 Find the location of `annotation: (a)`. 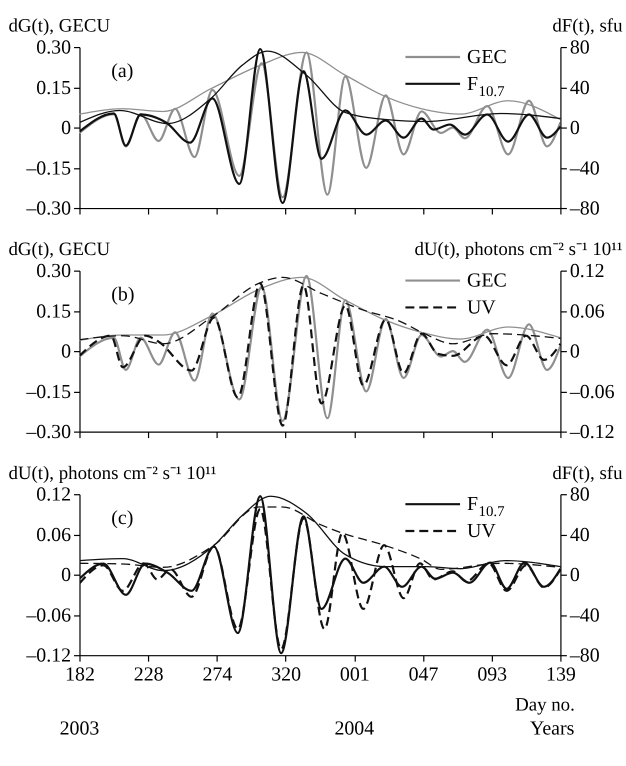

annotation: (a) is located at coordinates (122, 71).